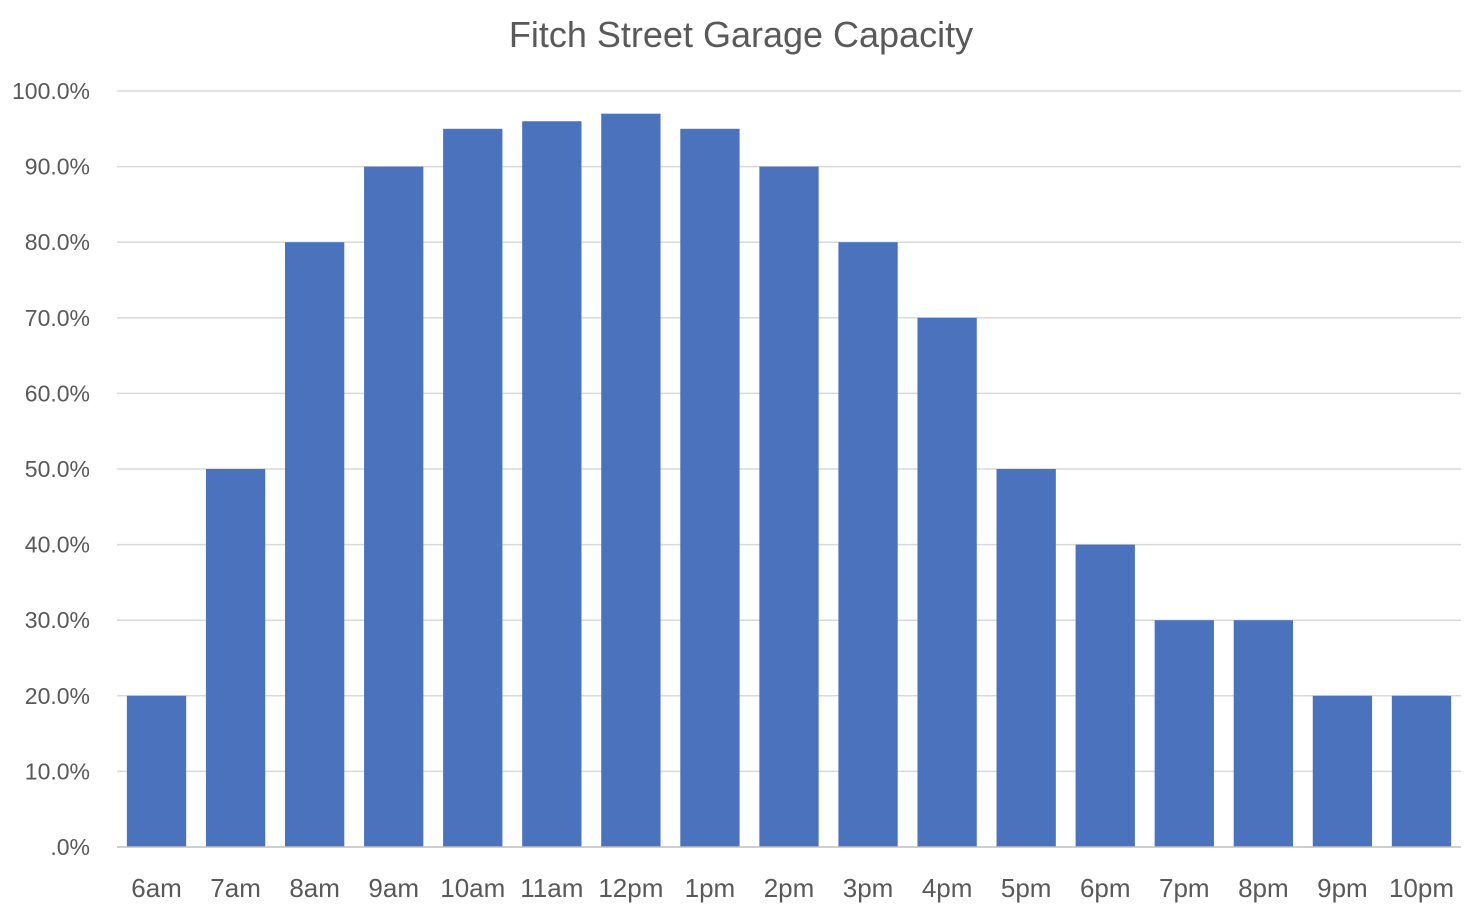  I want to click on y-tick-label: 40.0%, so click(57, 545).